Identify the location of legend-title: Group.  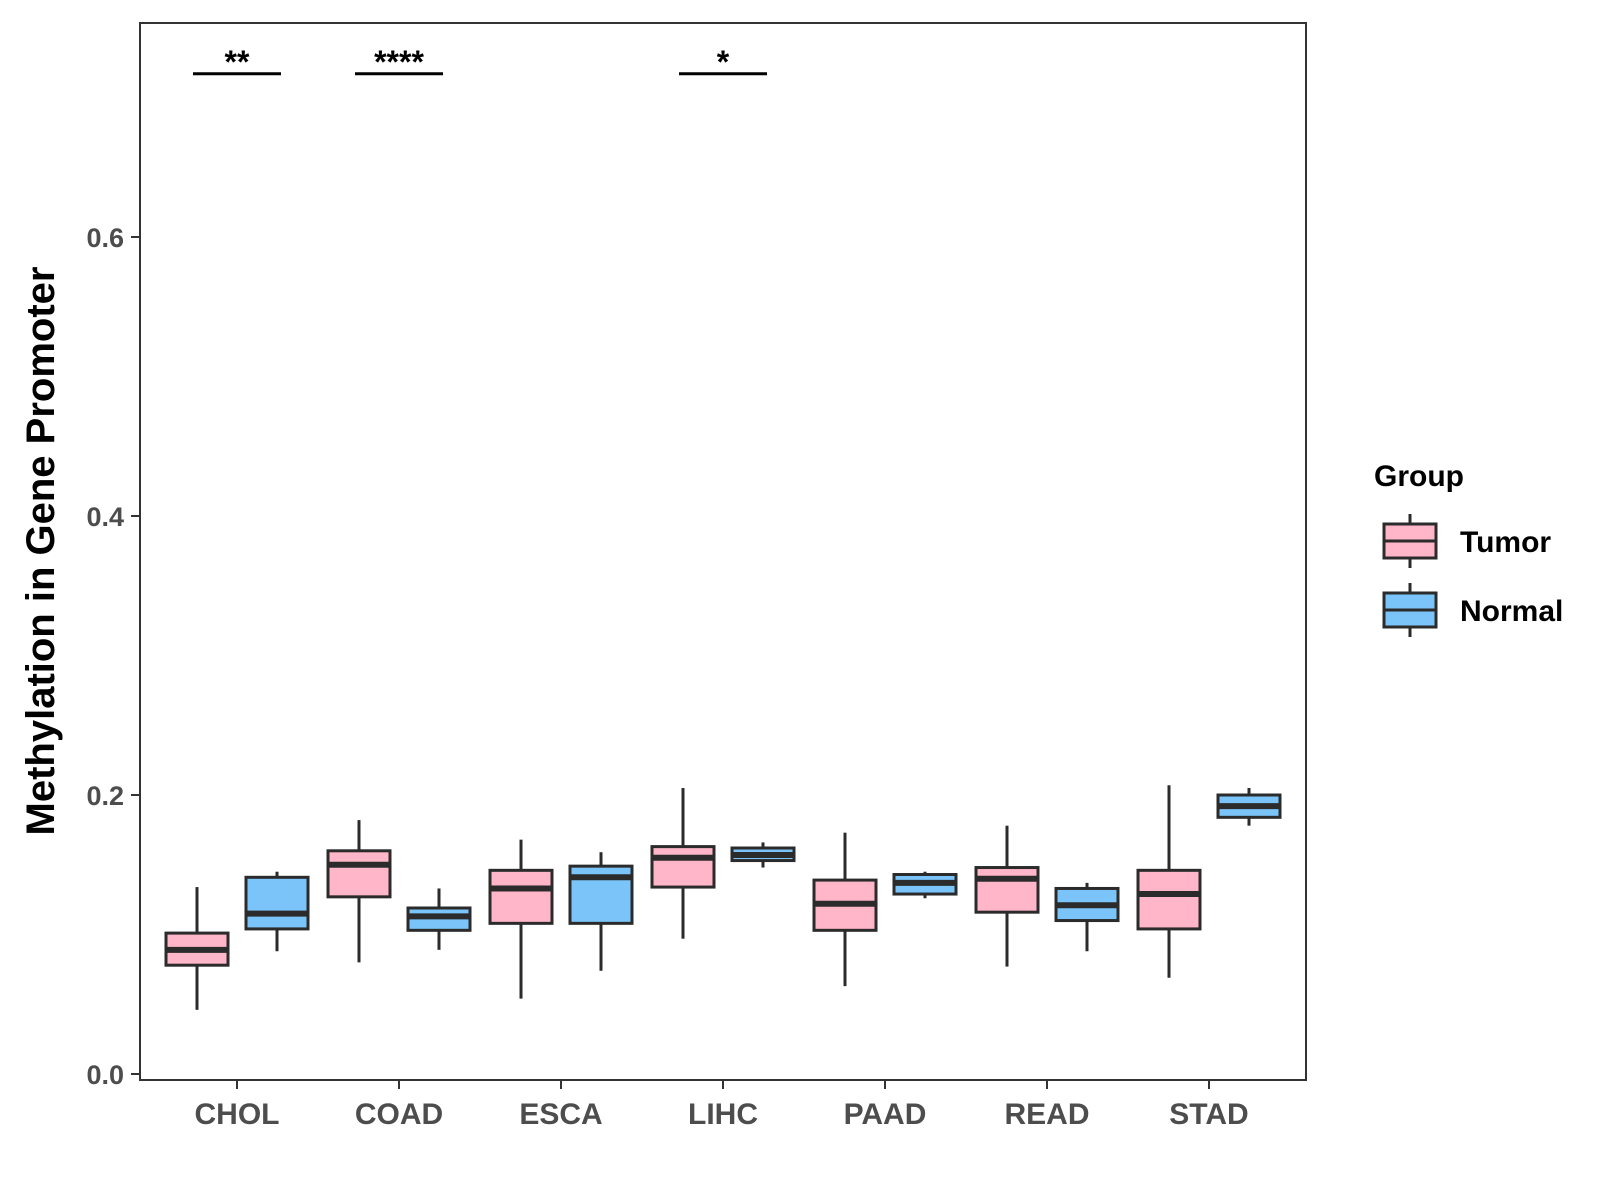
(1419, 476).